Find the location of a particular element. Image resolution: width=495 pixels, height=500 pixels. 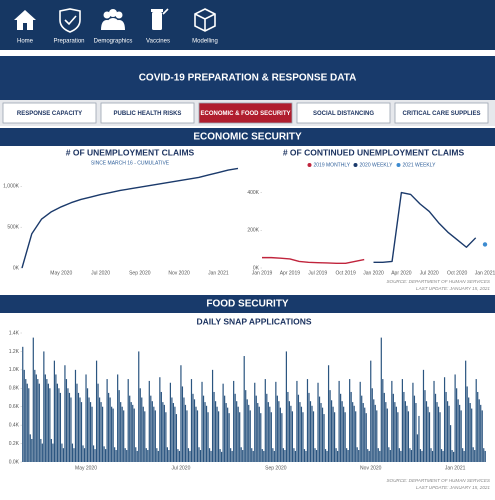

tab-button is located at coordinates (441, 113).